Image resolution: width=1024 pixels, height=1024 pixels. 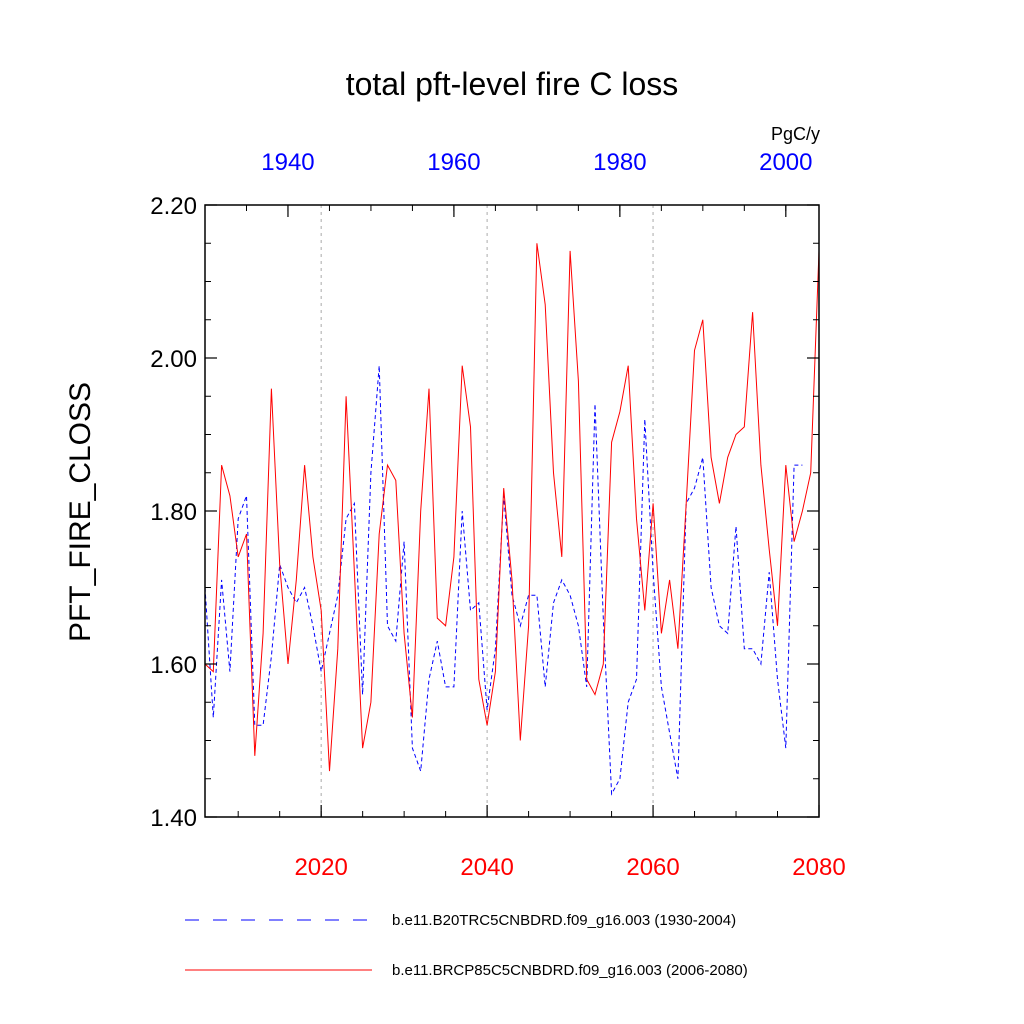 I want to click on x-top-tick-label: 1940, so click(x=287, y=162).